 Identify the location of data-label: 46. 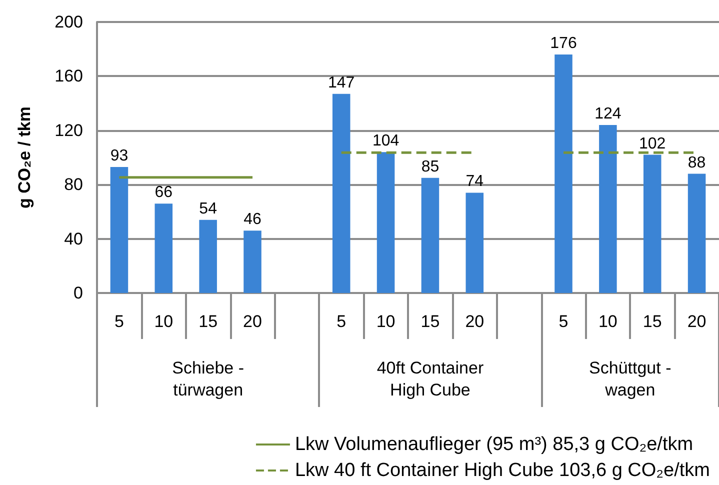
(253, 219).